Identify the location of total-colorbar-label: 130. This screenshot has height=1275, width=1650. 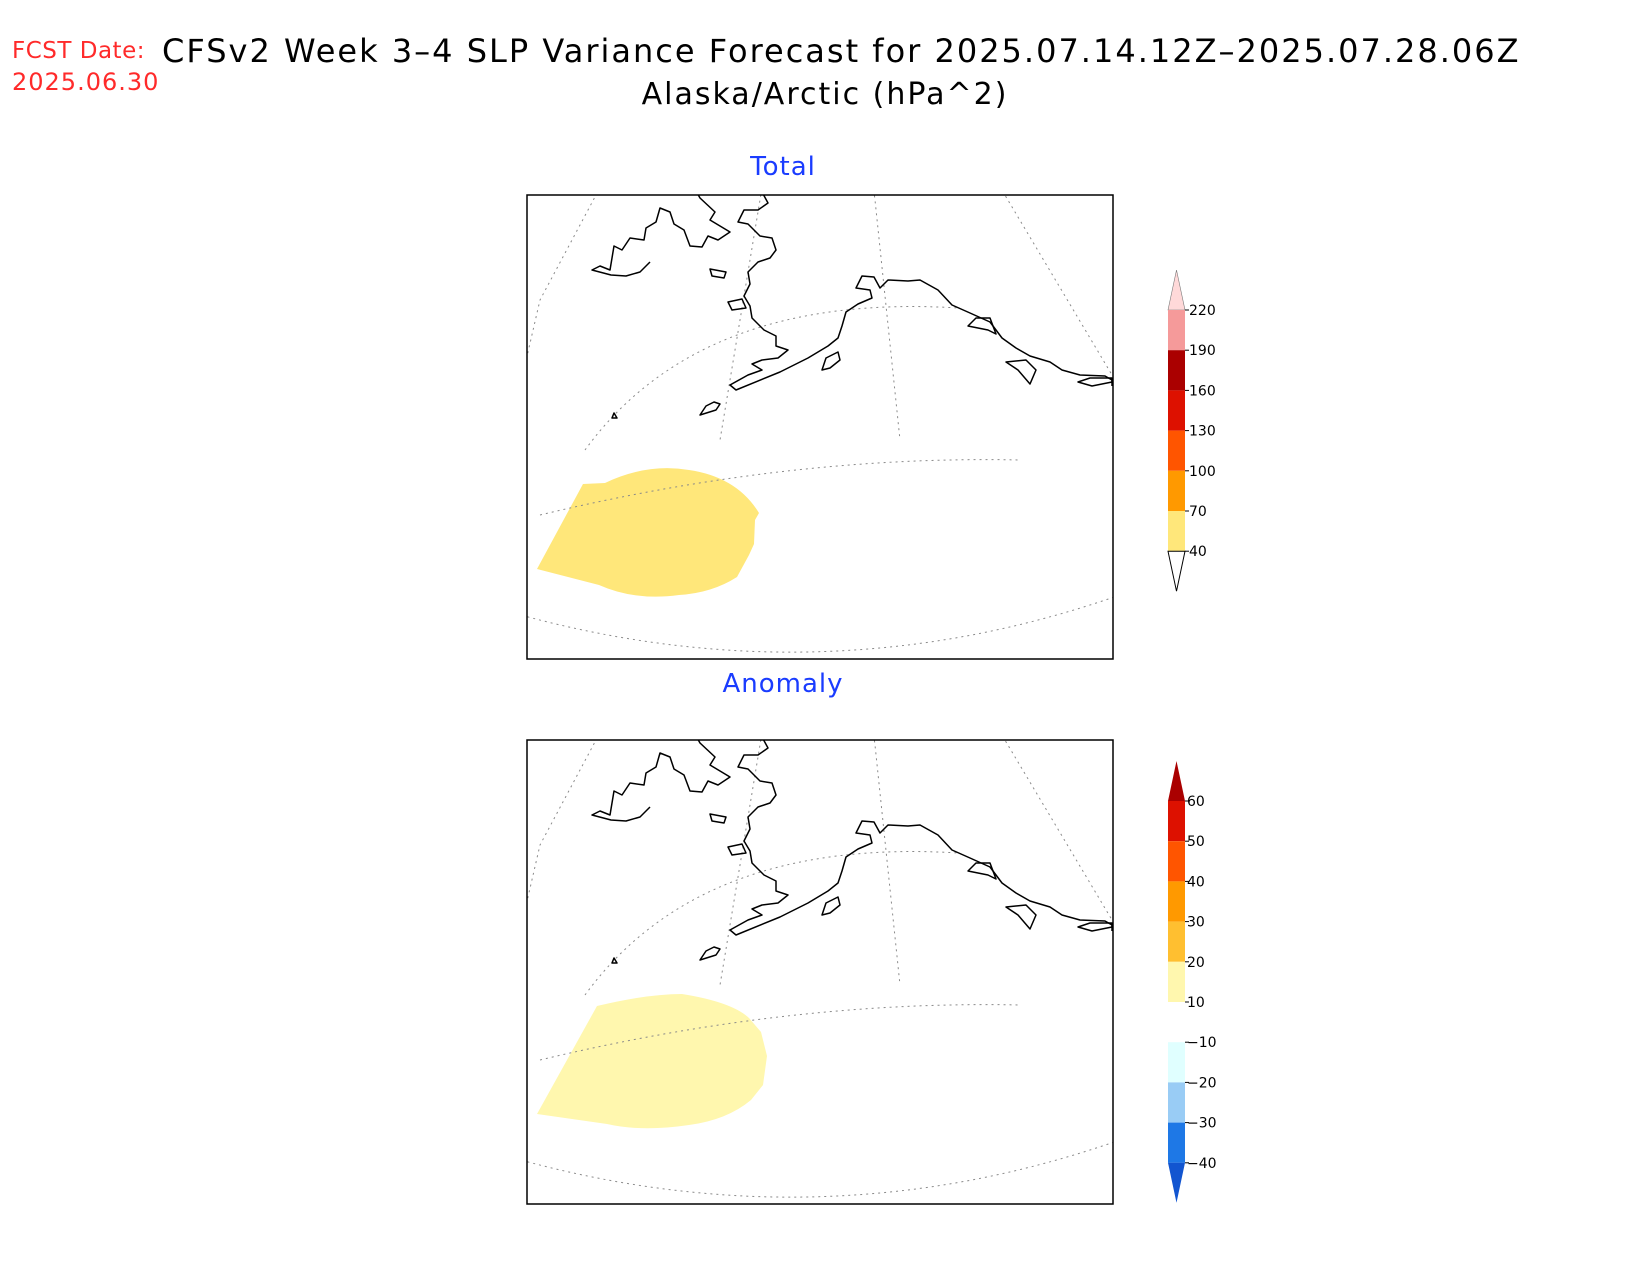
(1202, 432).